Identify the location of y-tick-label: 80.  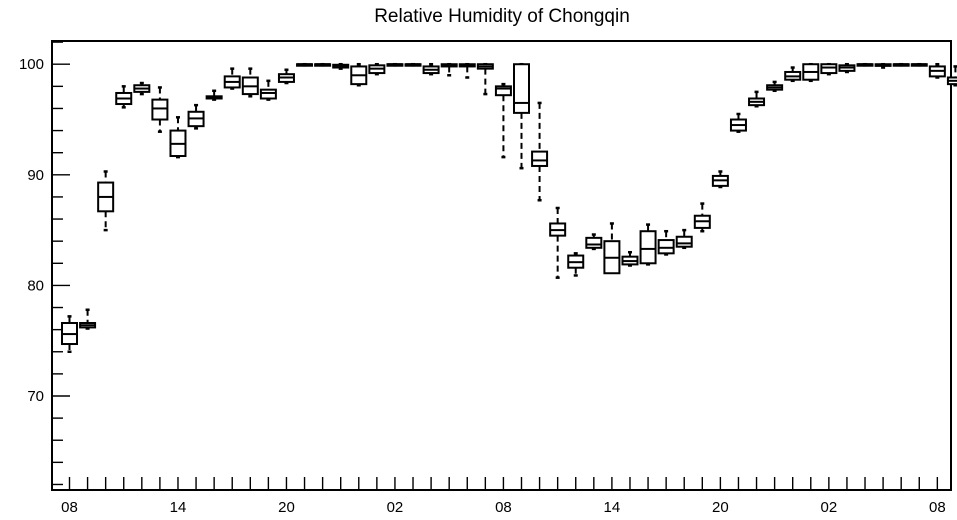
(35, 285).